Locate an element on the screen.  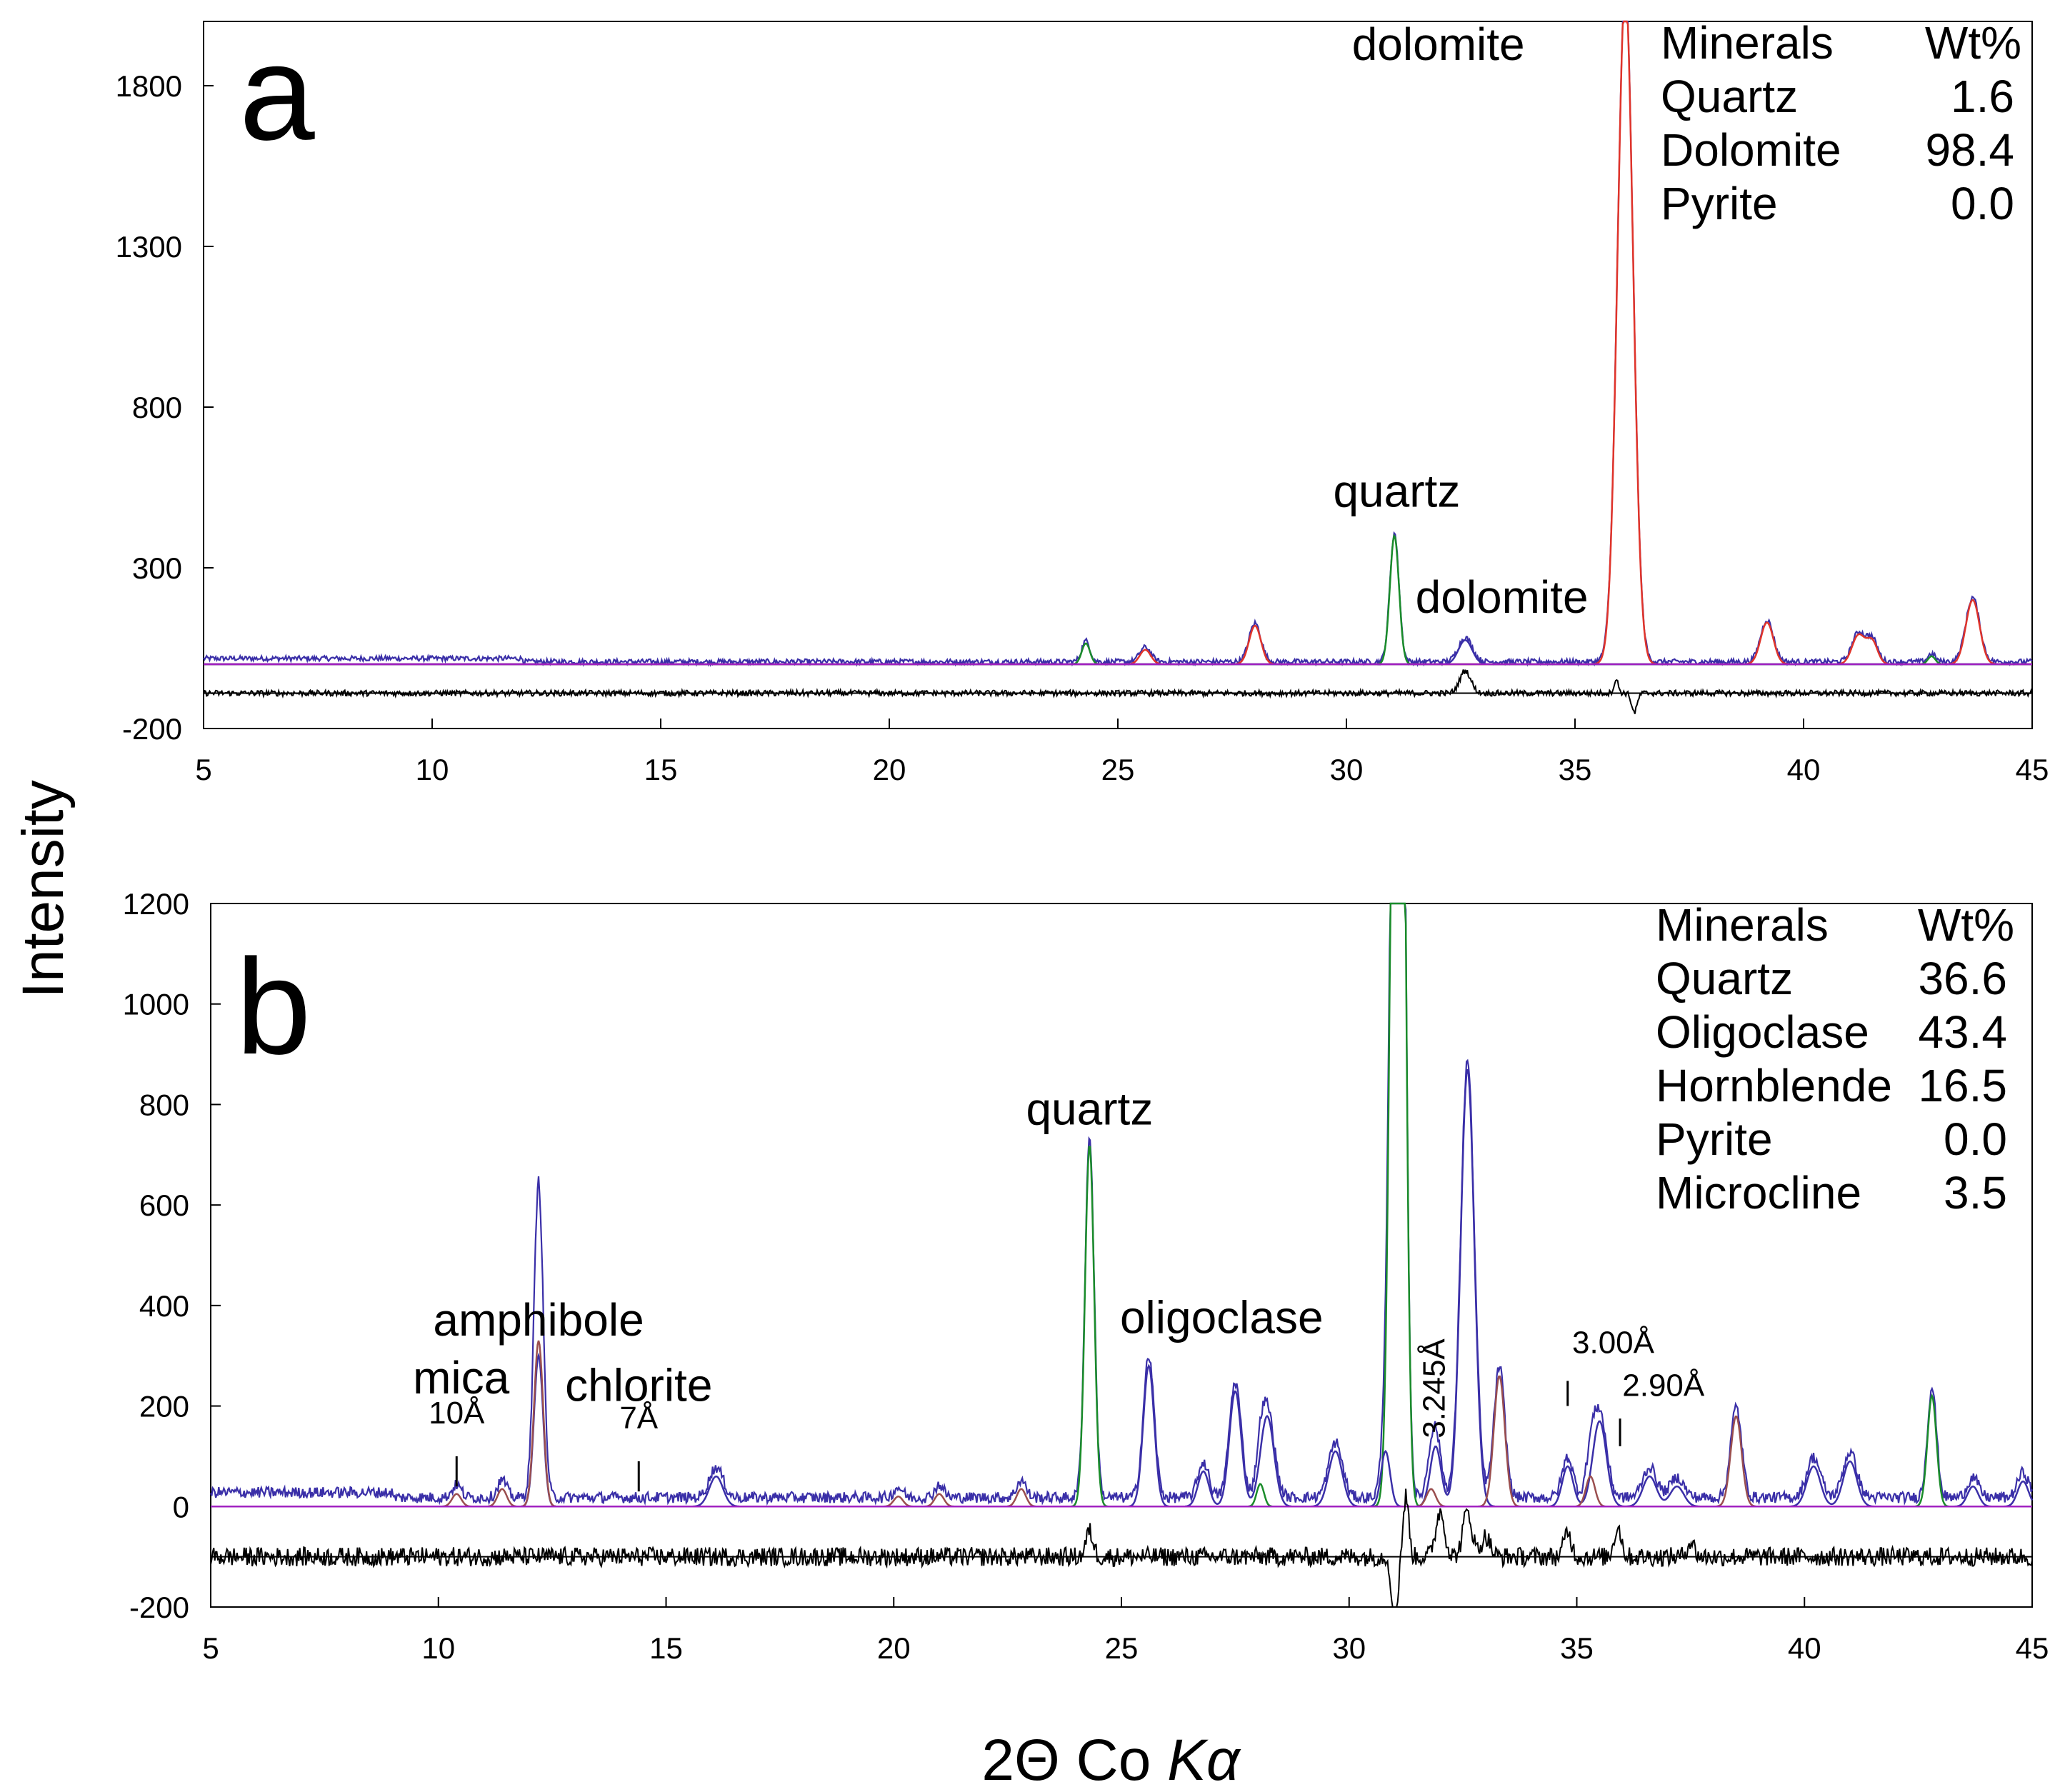
legend-mineral-name: Oligoclase is located at coordinates (1762, 1032).